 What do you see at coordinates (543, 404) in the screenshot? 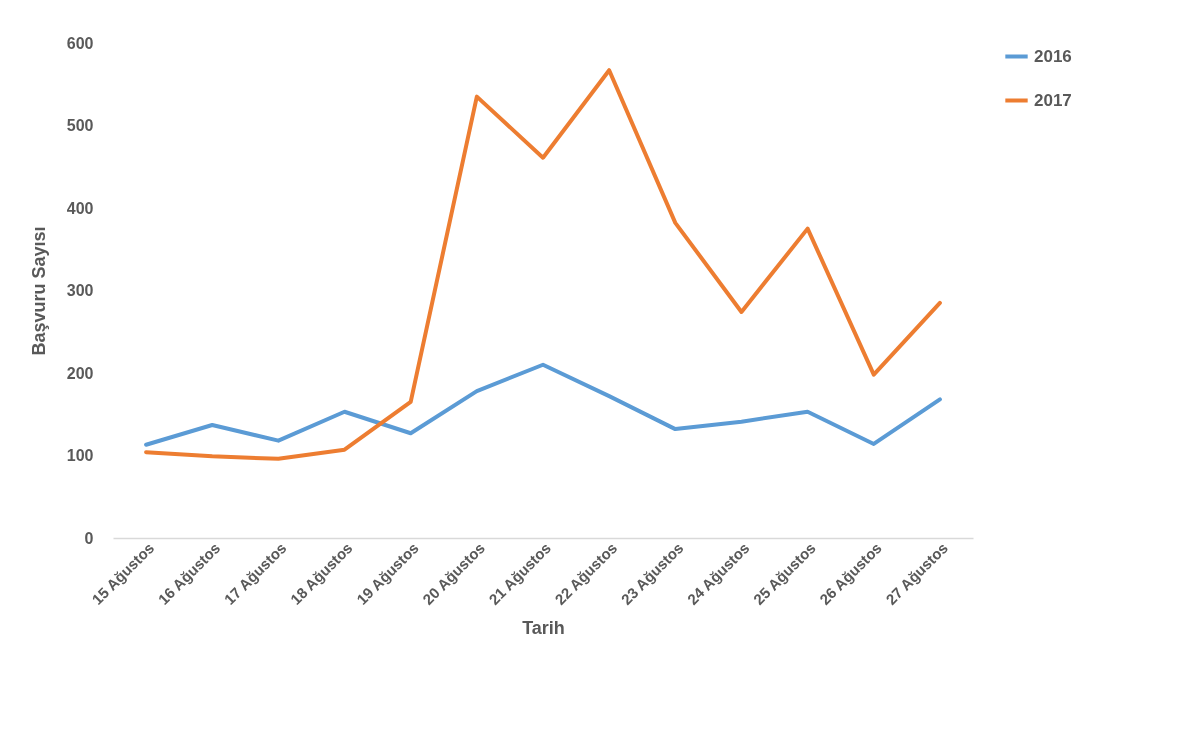
I see `line-series` at bounding box center [543, 404].